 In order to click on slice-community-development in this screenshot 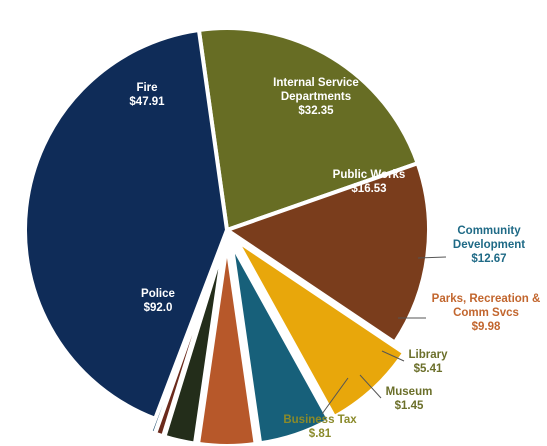, I will do `click(280, 343)`.